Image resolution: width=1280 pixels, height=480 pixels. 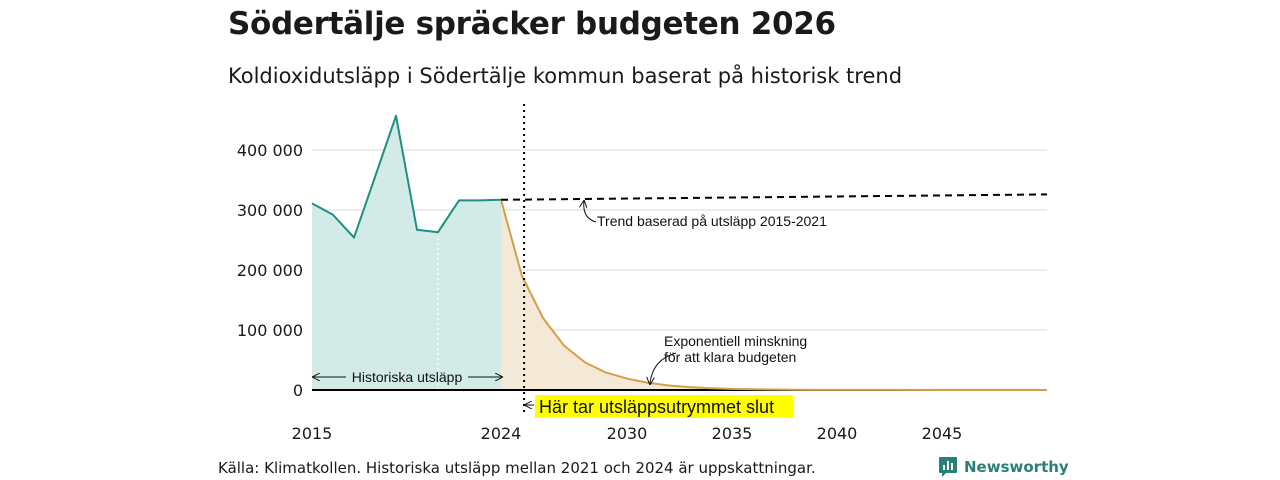 I want to click on historical-line, so click(x=406, y=176).